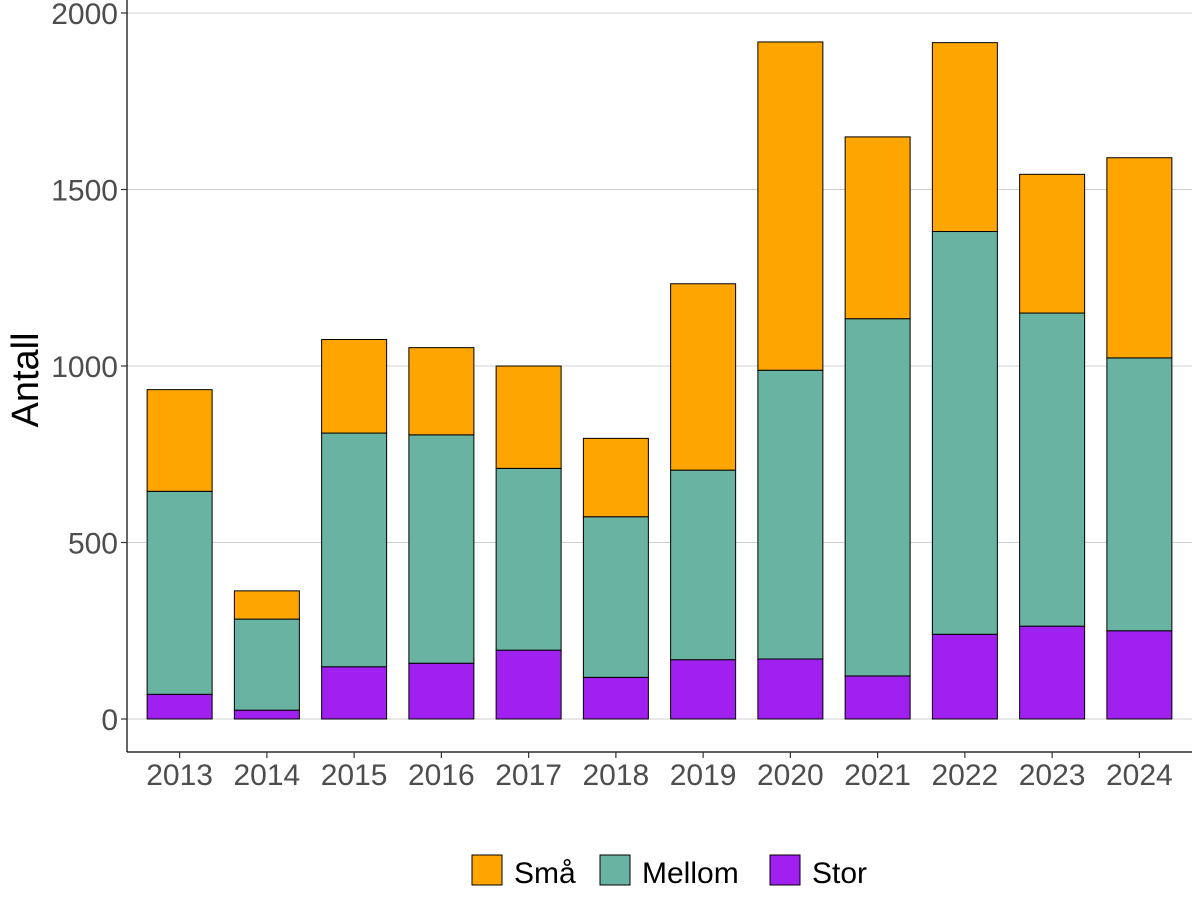 The width and height of the screenshot is (1201, 907). Describe the element at coordinates (615, 698) in the screenshot. I see `bar-2018-stor` at that location.